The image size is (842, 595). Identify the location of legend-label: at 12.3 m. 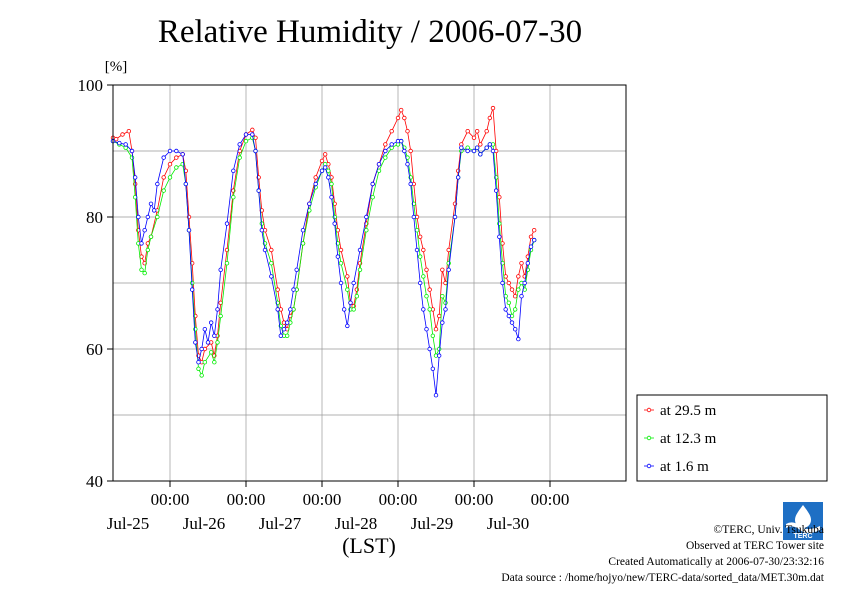
(688, 439).